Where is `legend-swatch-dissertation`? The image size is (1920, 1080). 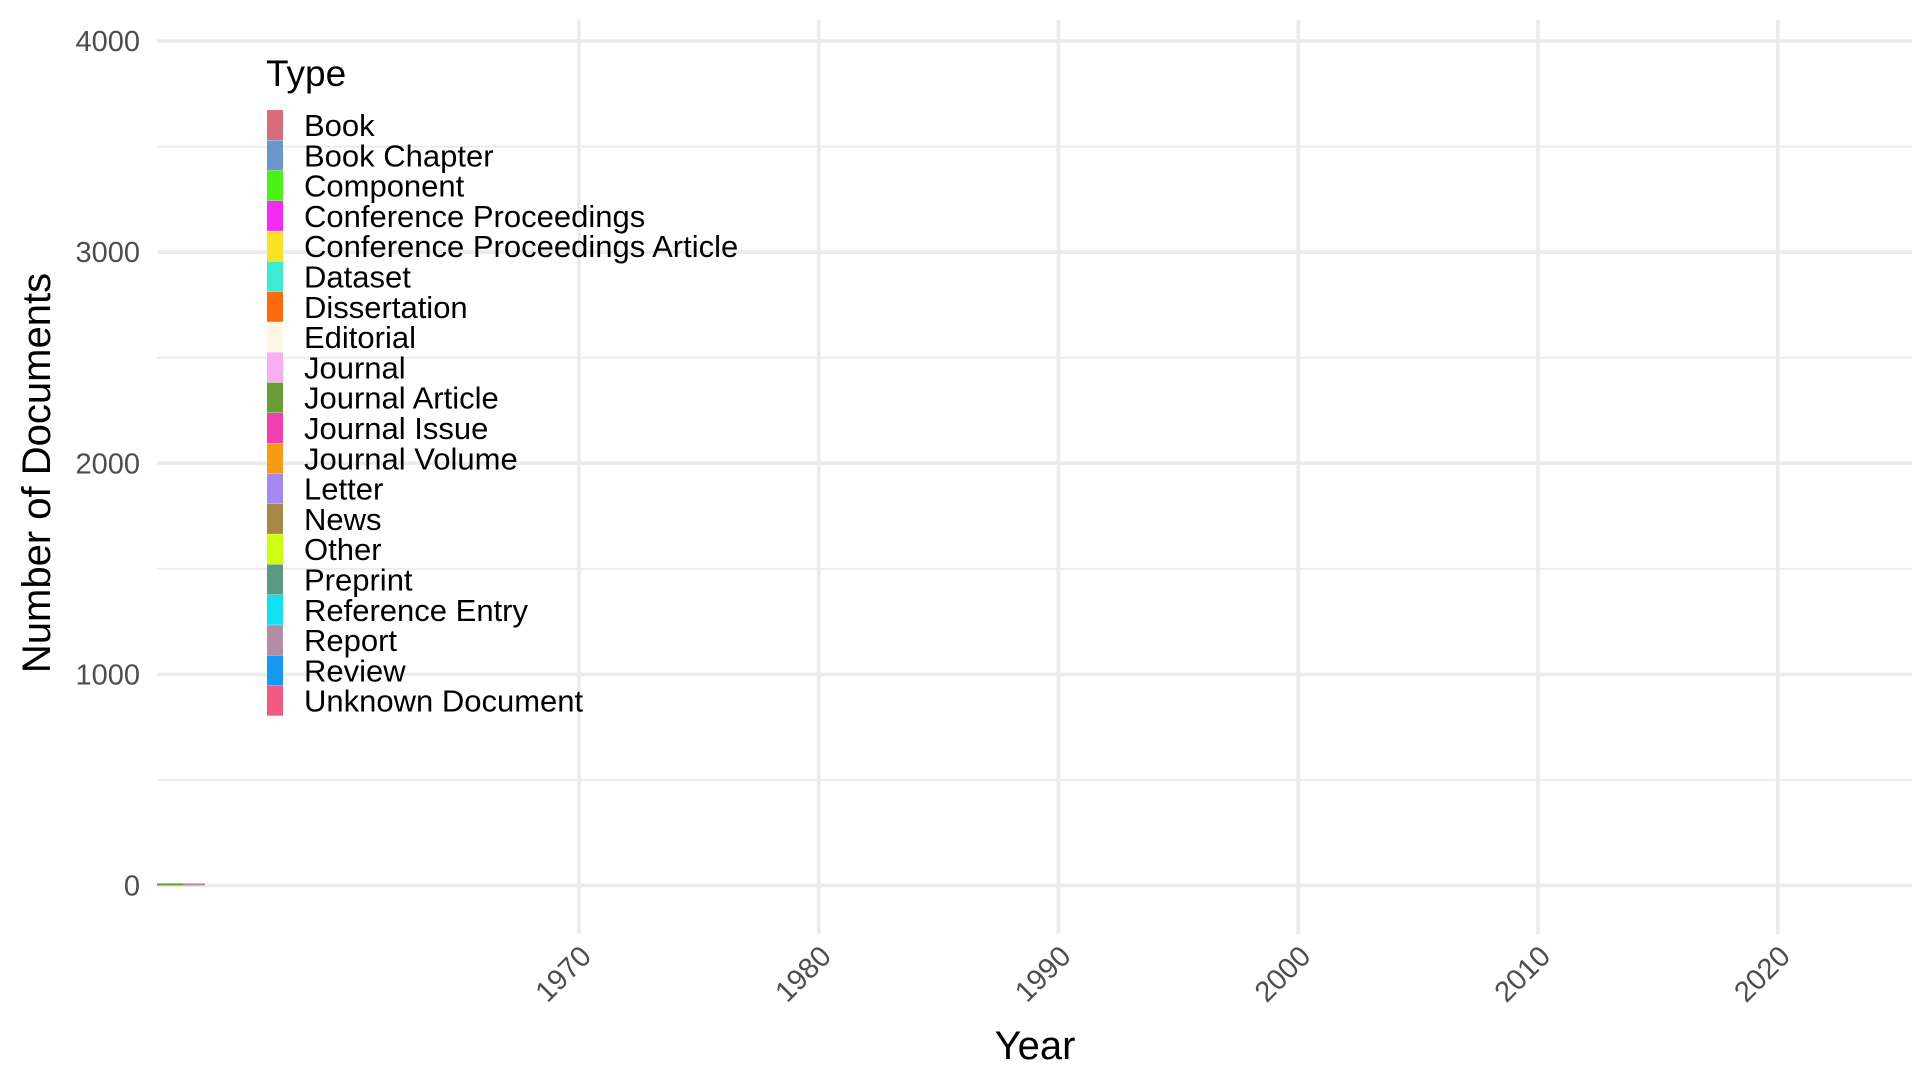 legend-swatch-dissertation is located at coordinates (275, 307).